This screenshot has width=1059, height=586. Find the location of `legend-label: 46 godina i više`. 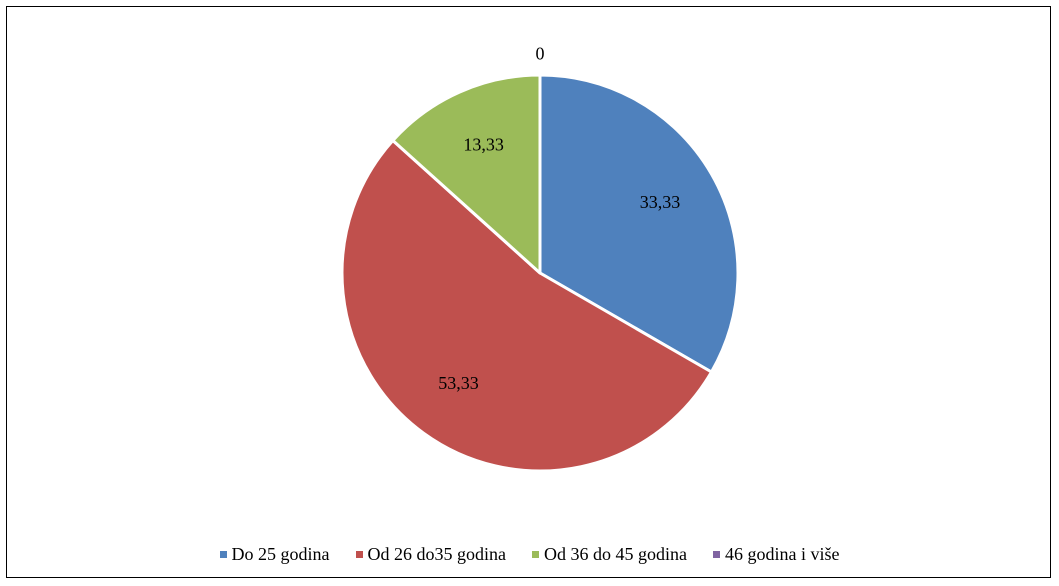

legend-label: 46 godina i više is located at coordinates (782, 553).